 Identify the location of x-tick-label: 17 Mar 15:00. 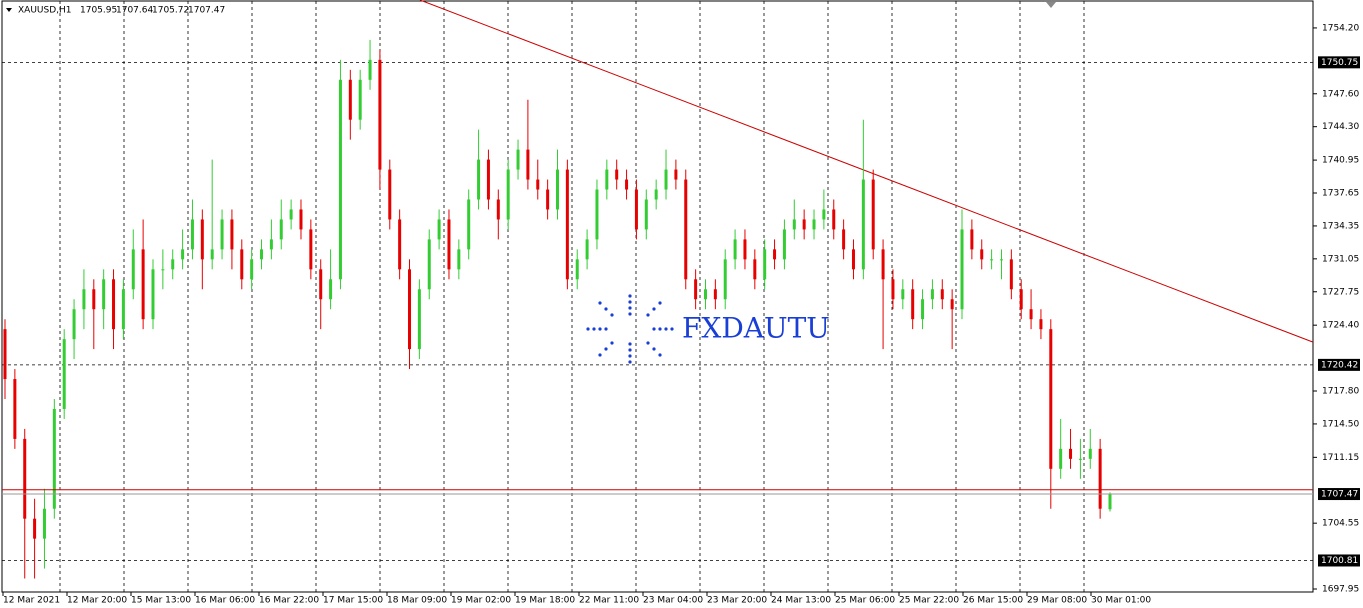
(353, 601).